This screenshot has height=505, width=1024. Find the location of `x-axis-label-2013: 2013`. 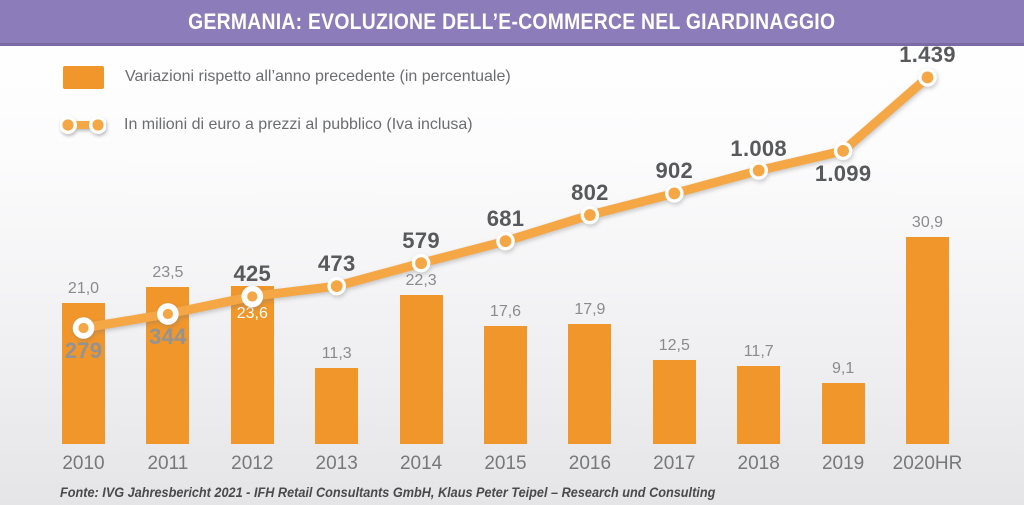

x-axis-label-2013: 2013 is located at coordinates (336, 463).